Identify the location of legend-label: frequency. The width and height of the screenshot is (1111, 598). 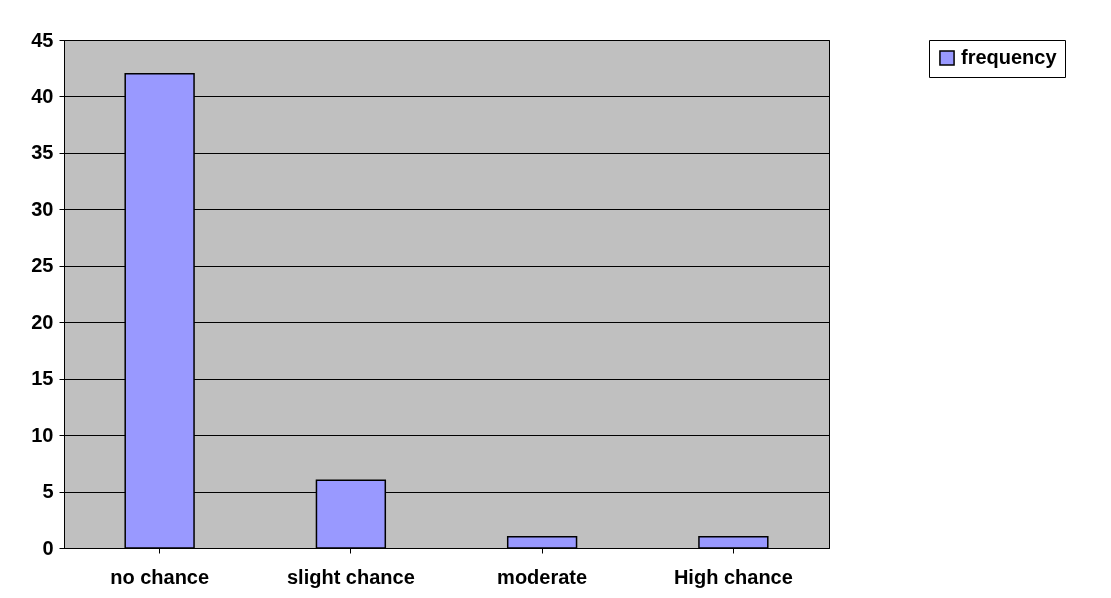
(1009, 57).